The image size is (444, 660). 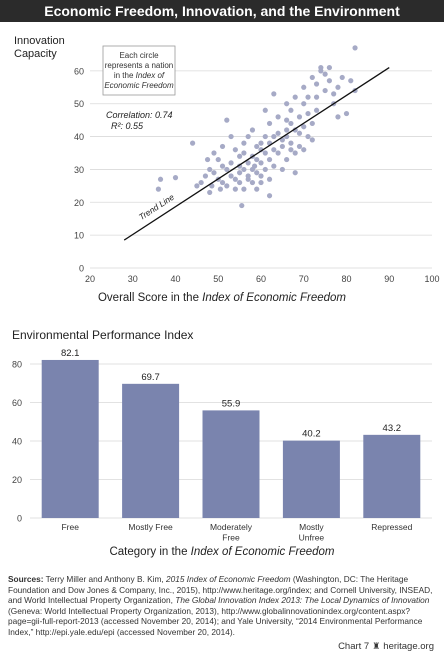 I want to click on scatter-y-tick-label: 60, so click(x=79, y=71).